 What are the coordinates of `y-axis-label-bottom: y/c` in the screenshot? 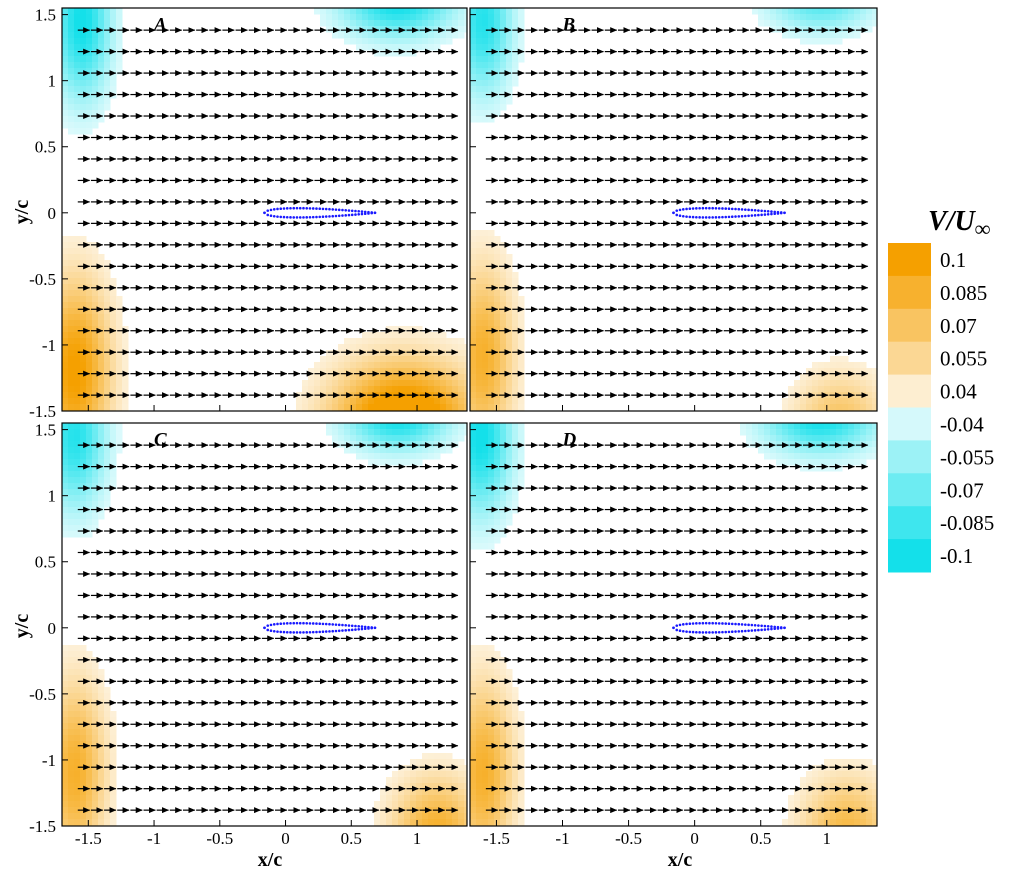 It's located at (22, 626).